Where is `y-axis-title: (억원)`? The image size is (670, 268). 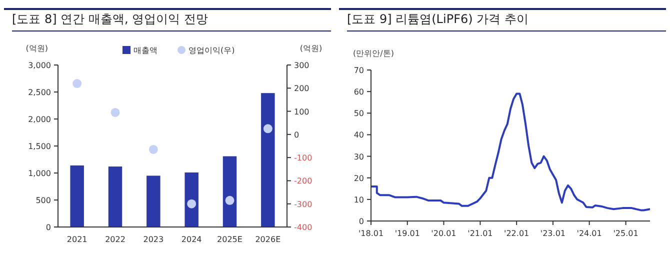
y-axis-title: (억원) is located at coordinates (37, 48).